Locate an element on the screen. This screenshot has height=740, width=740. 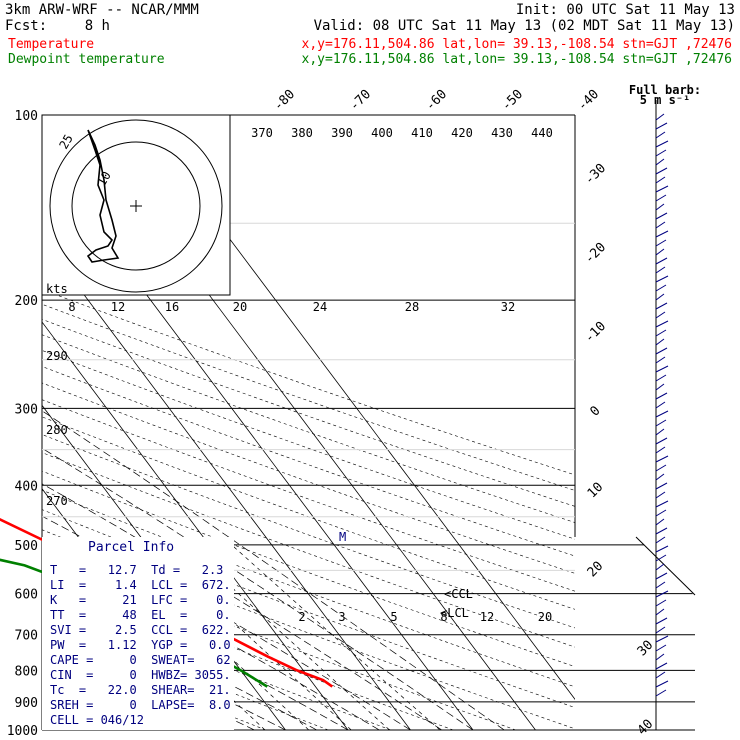
mixing-ratio-label: 8 is located at coordinates (443, 617).